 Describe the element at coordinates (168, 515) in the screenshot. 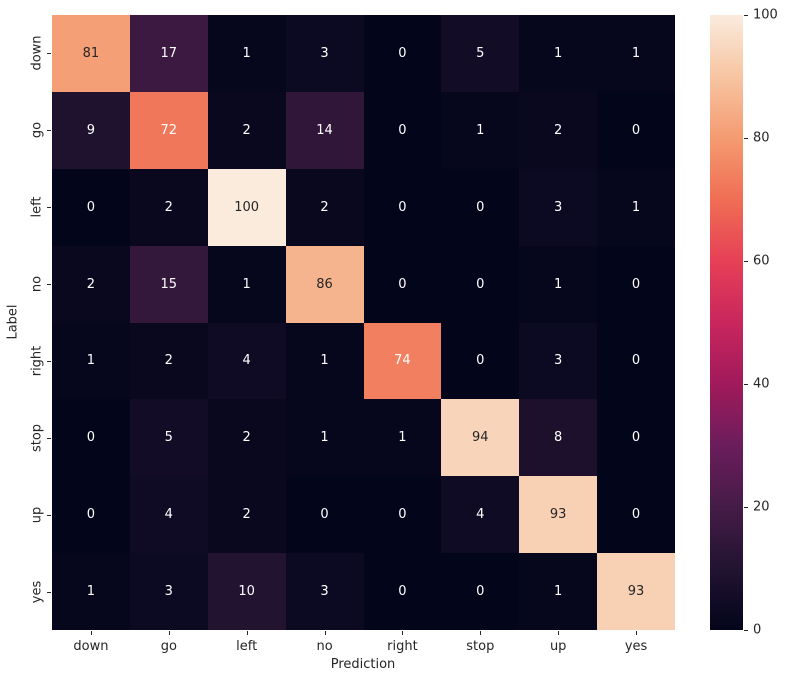

I see `heatmap-cell-up-go: 4` at that location.